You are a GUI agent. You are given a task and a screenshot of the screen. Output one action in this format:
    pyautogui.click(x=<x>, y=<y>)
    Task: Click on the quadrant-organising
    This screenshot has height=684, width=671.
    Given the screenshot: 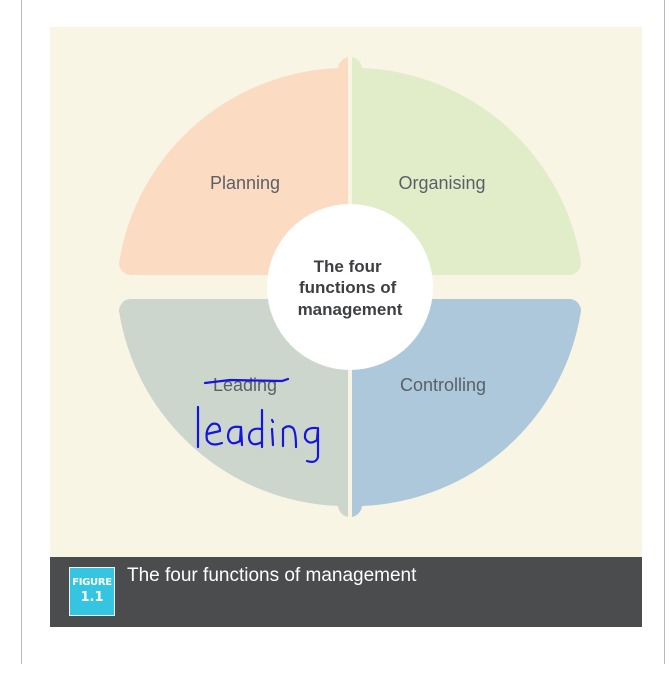 What is the action you would take?
    pyautogui.click(x=466, y=166)
    